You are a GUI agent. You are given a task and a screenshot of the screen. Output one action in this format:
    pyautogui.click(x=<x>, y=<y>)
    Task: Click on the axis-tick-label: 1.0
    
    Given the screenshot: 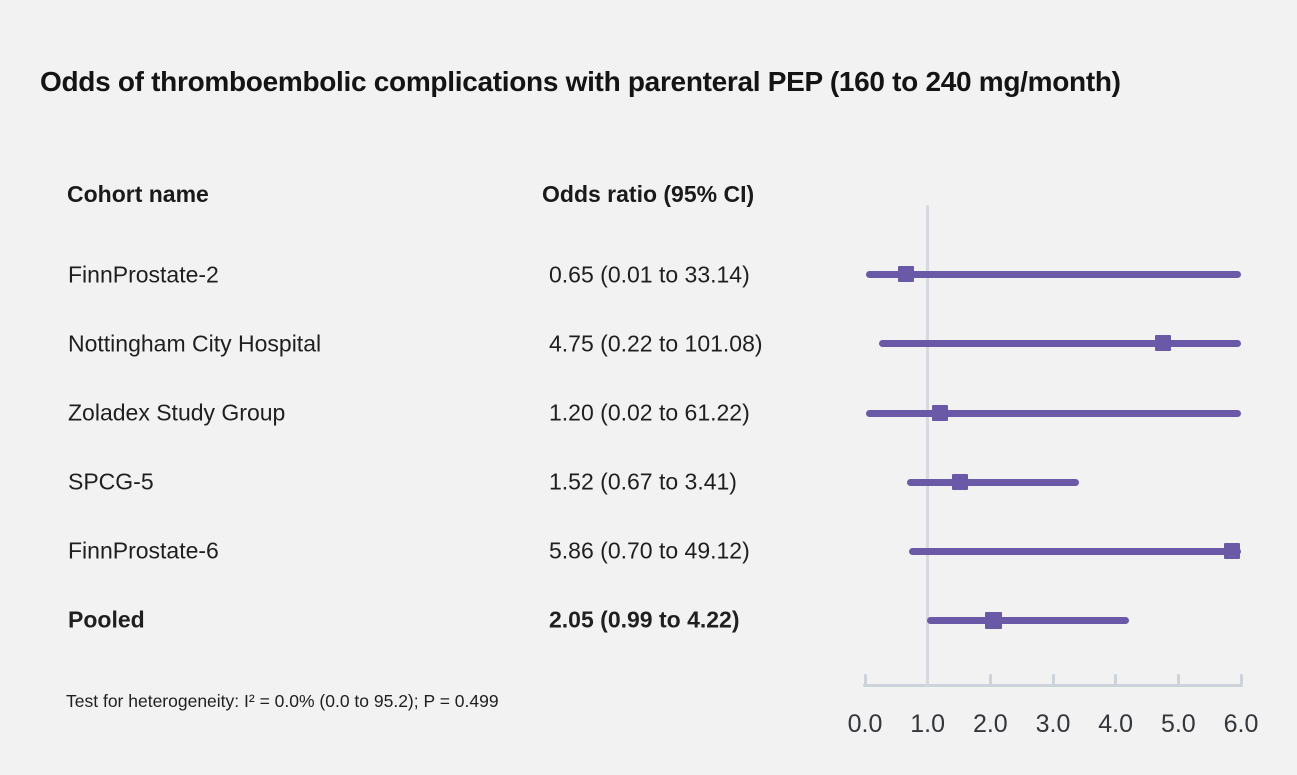 What is the action you would take?
    pyautogui.click(x=928, y=724)
    